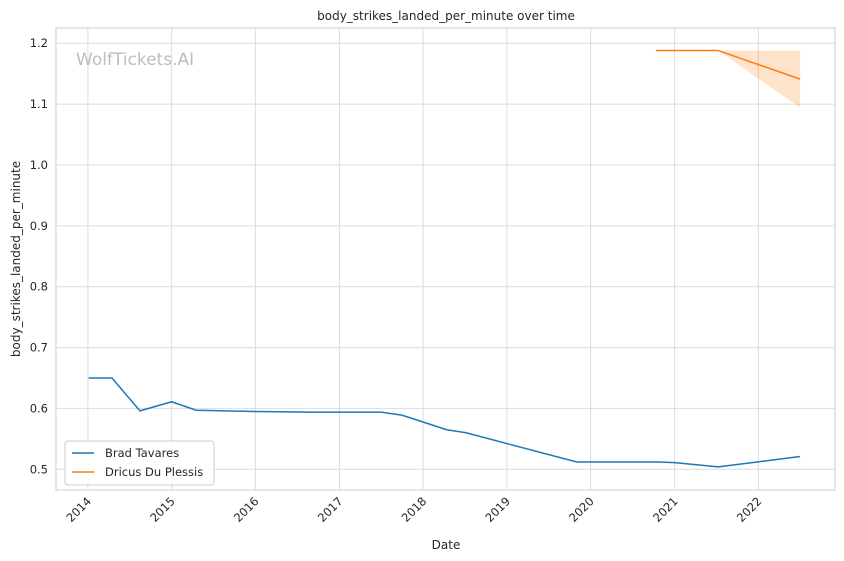 This screenshot has width=844, height=561. I want to click on legend-label-dricus-du-plessis: Dricus Du Plessis, so click(154, 472).